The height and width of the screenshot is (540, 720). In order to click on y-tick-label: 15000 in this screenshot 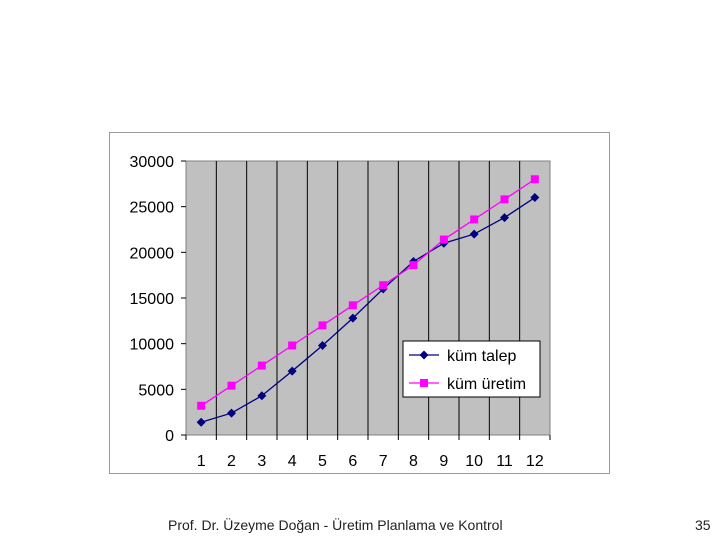, I will do `click(152, 299)`.